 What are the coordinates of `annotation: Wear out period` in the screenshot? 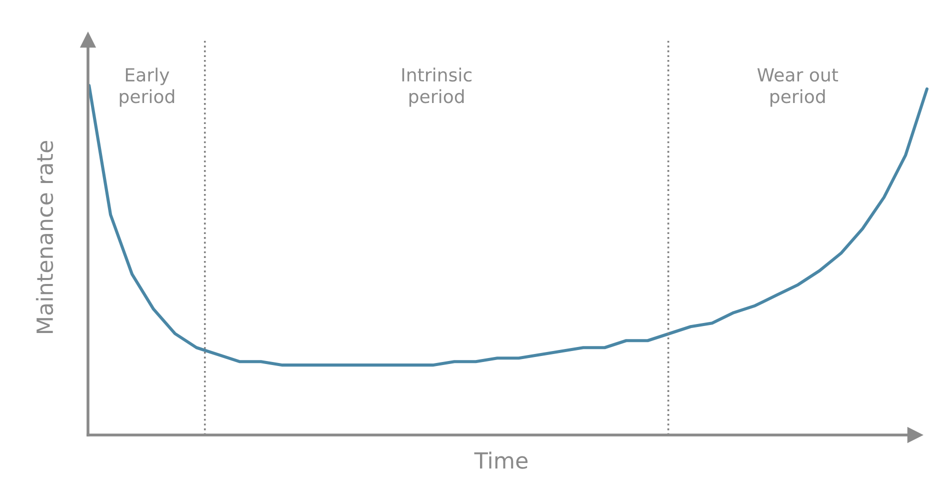 It's located at (797, 87).